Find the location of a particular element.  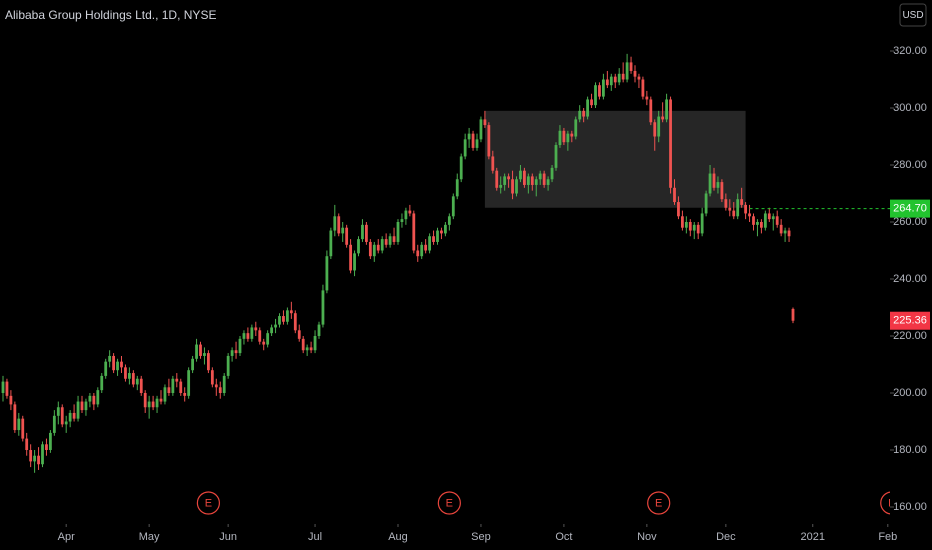

currency: USD is located at coordinates (912, 15).